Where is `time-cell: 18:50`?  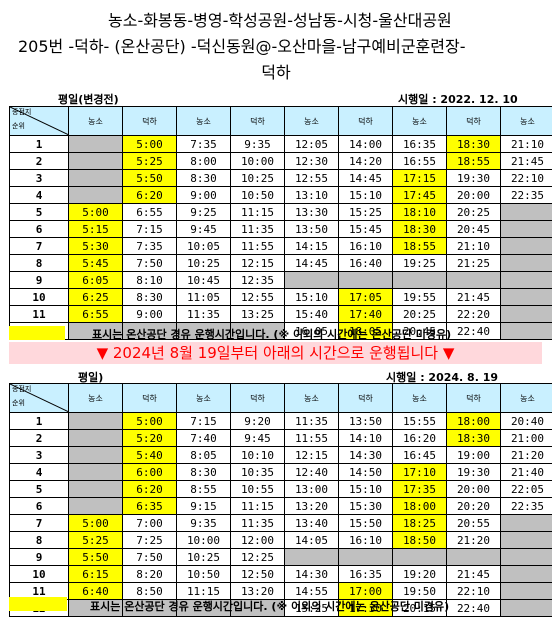
time-cell: 18:50 is located at coordinates (419, 540).